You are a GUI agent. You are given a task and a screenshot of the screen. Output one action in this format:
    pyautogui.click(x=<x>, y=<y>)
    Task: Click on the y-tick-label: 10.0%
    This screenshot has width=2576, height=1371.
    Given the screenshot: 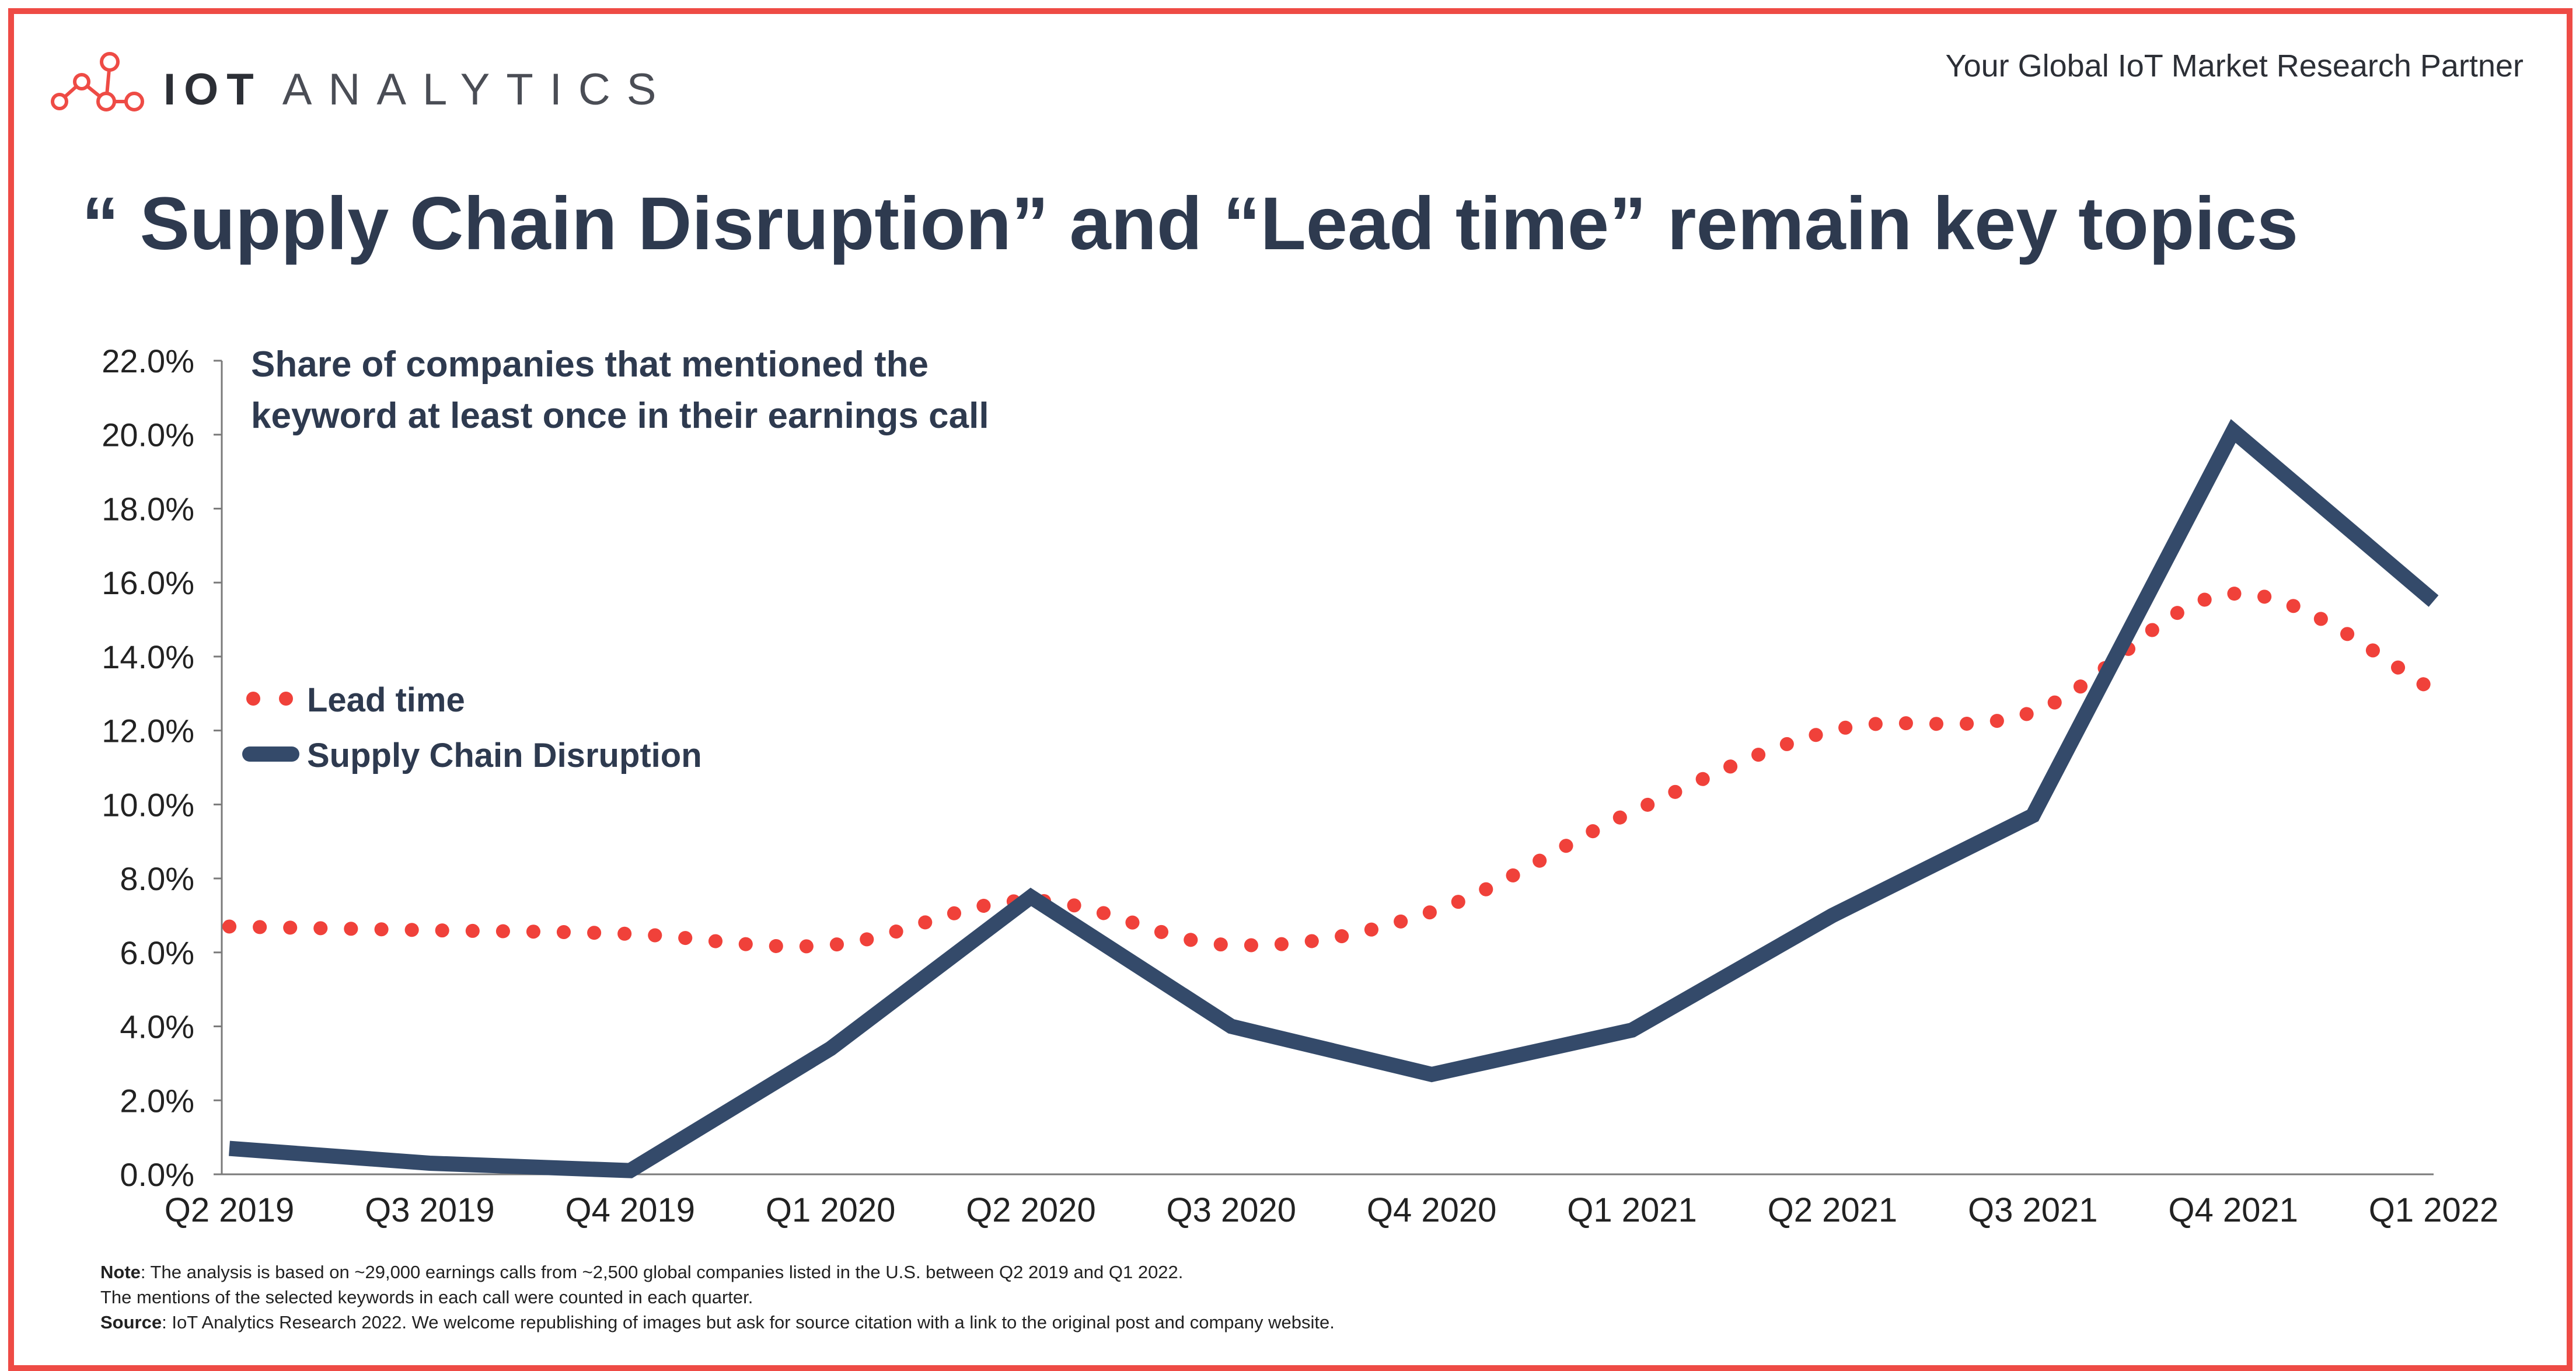 What is the action you would take?
    pyautogui.click(x=148, y=804)
    